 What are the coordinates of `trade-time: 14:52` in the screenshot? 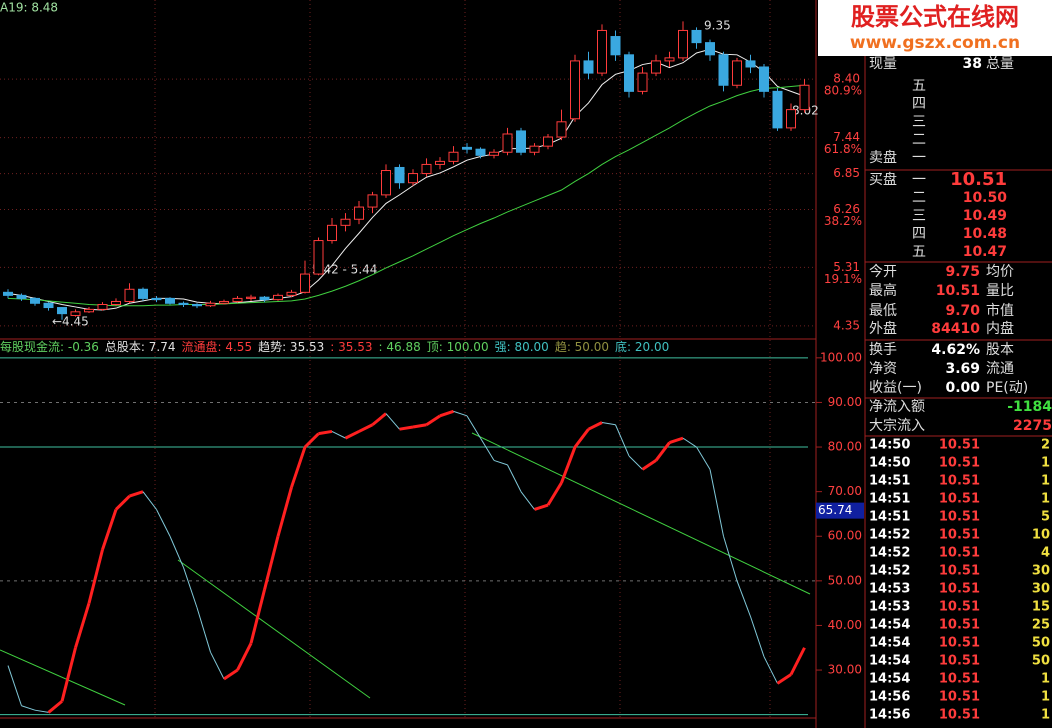 It's located at (889, 571).